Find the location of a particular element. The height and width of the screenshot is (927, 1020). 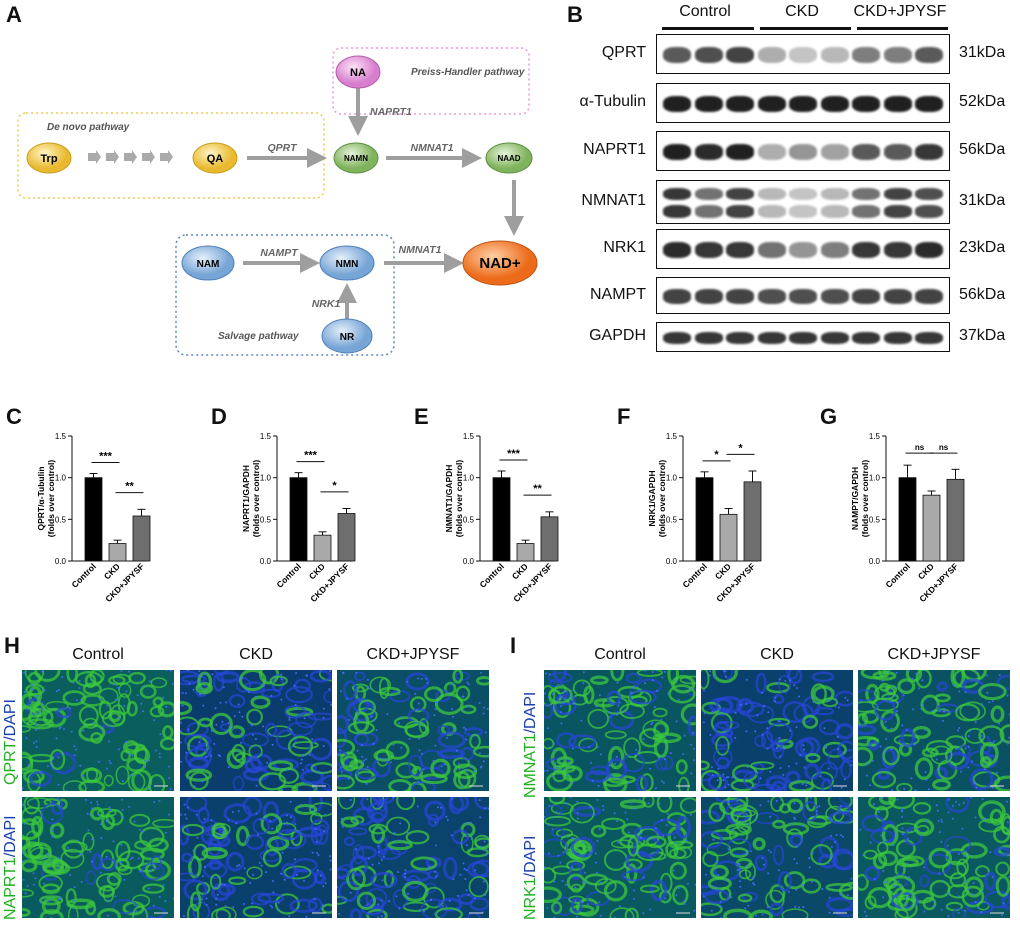

x-tick-label: Control is located at coordinates (694, 575).